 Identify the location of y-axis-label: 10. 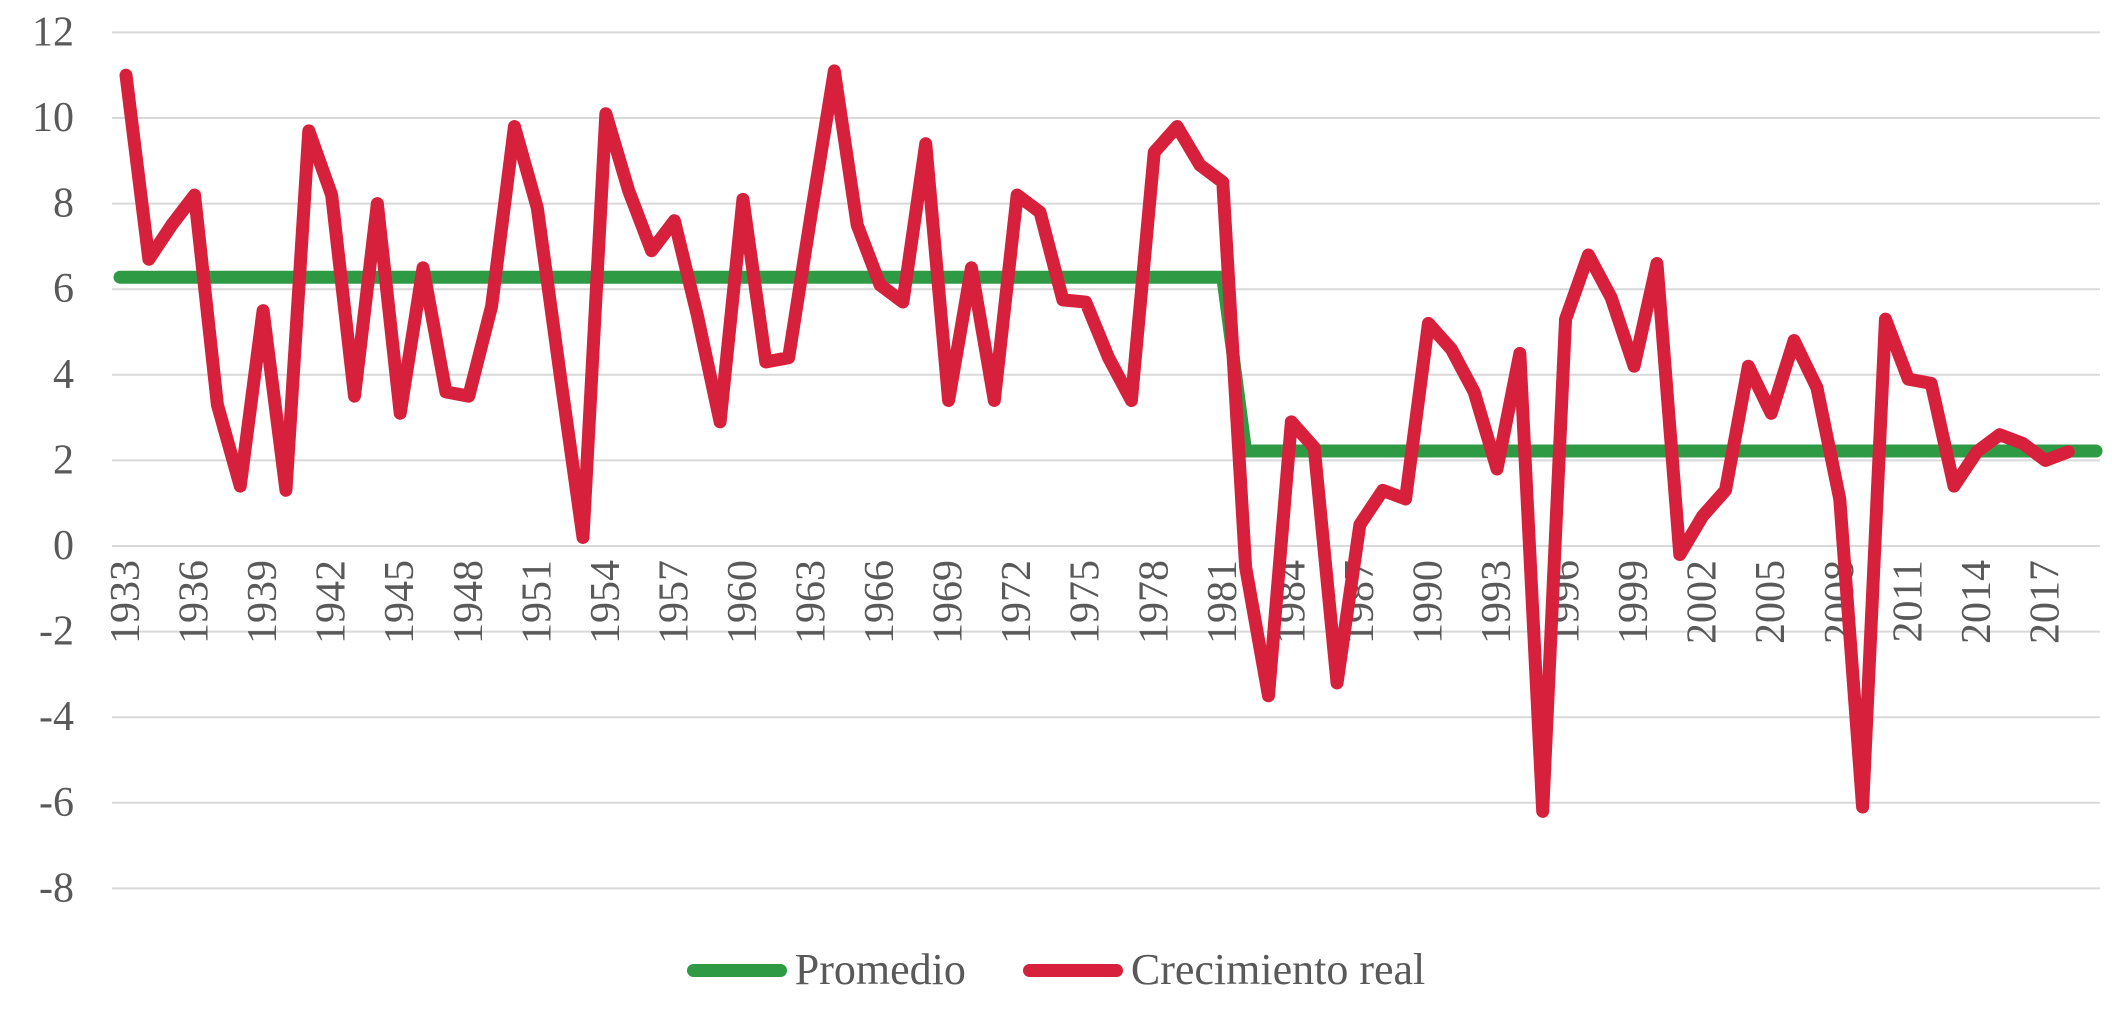
(53, 118).